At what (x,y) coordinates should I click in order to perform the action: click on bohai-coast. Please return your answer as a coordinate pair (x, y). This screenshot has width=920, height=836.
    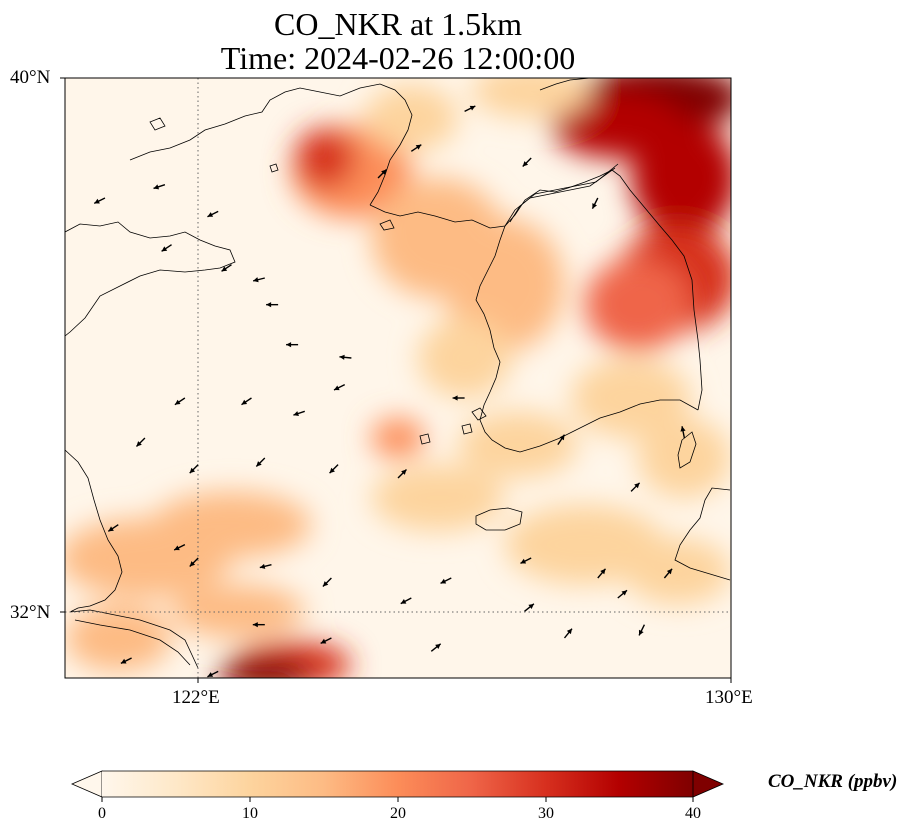
    Looking at the image, I should click on (271, 144).